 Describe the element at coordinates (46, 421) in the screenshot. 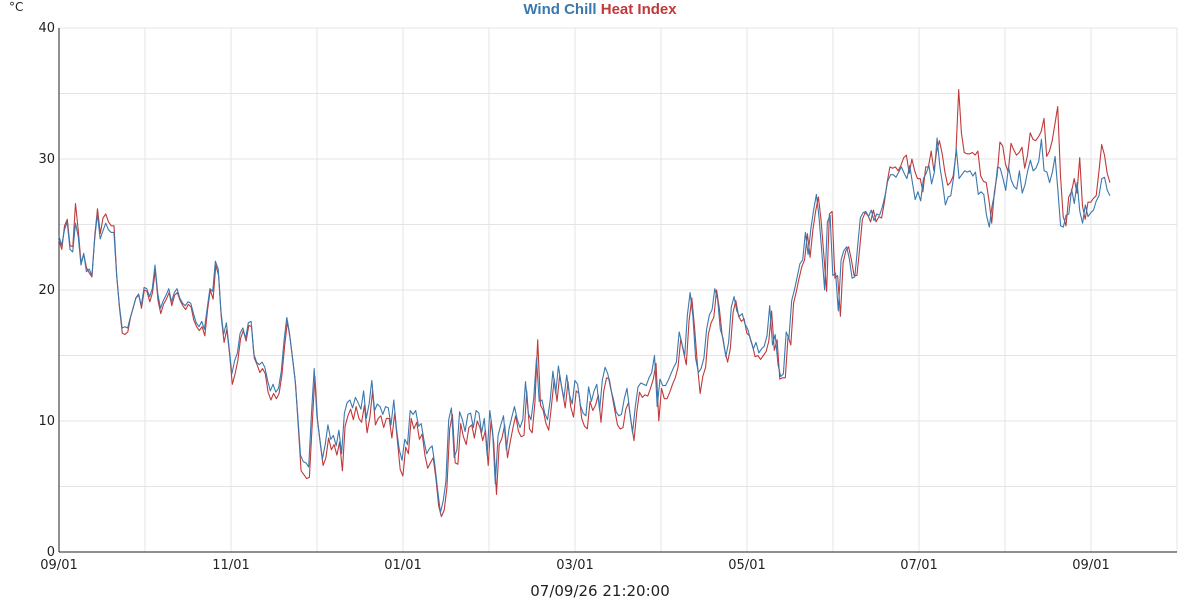

I see `y-tick-label: 10` at that location.